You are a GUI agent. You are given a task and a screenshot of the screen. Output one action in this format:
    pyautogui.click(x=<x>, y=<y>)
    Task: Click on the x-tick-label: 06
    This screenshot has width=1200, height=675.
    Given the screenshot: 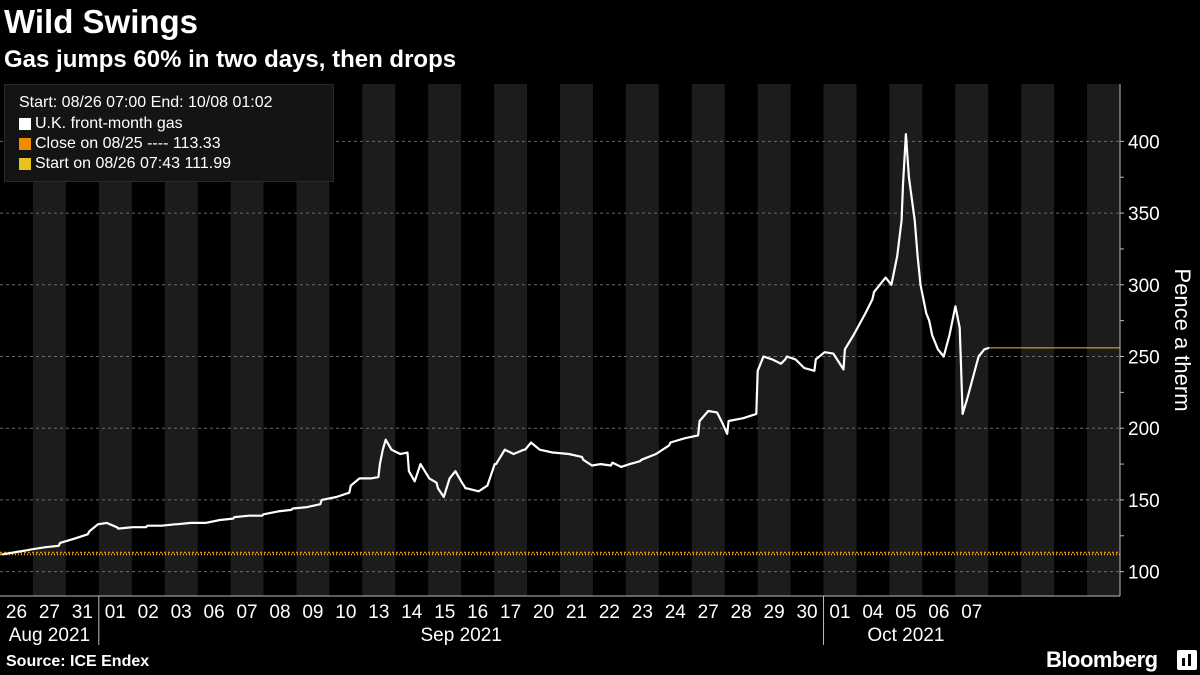 What is the action you would take?
    pyautogui.click(x=938, y=612)
    